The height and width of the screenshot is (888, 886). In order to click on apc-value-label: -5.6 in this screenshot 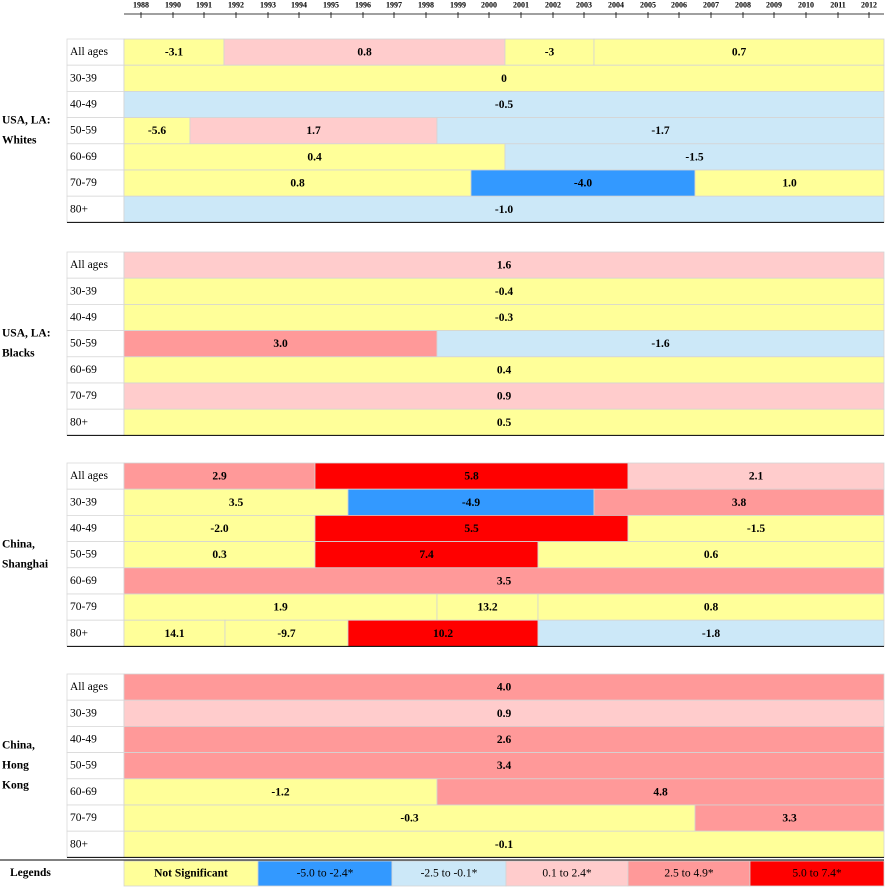, I will do `click(157, 131)`.